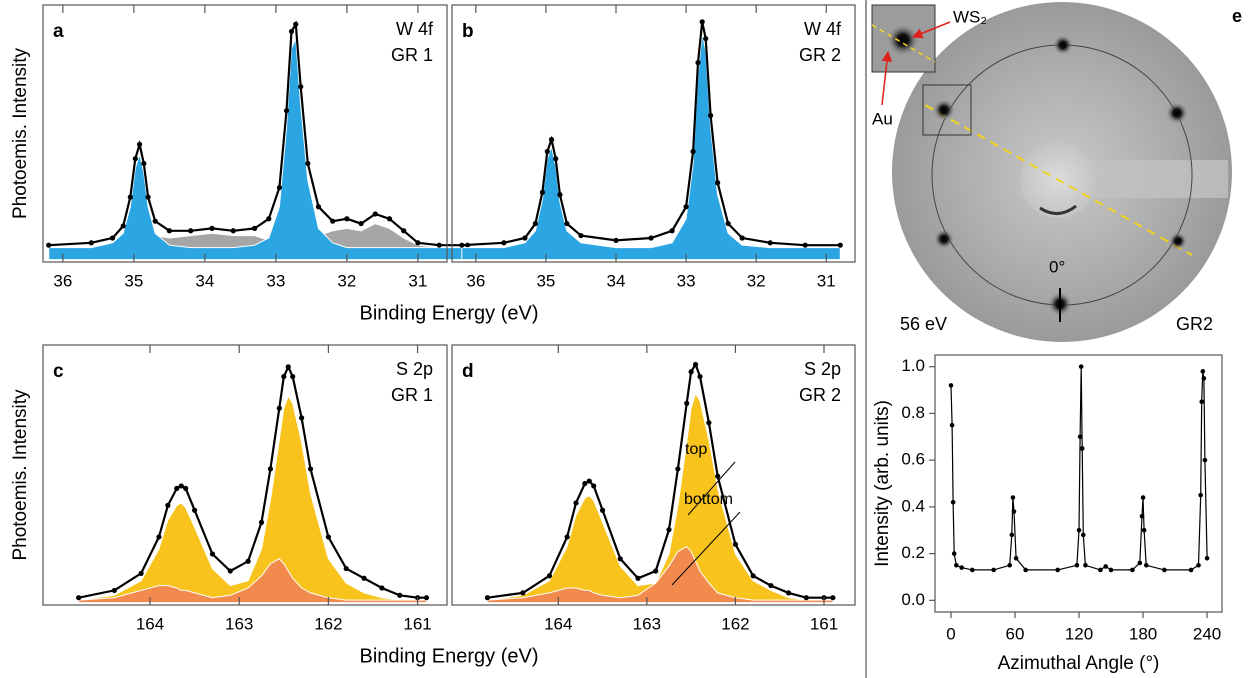 The height and width of the screenshot is (678, 1252). I want to click on y-tick-label: 0.4, so click(913, 505).